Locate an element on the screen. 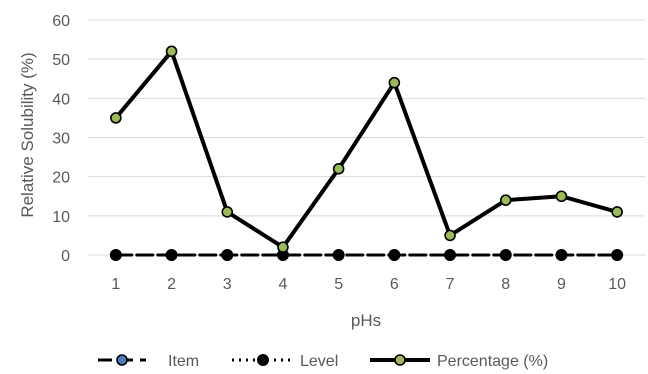  y-tick-label: 50 is located at coordinates (61, 60).